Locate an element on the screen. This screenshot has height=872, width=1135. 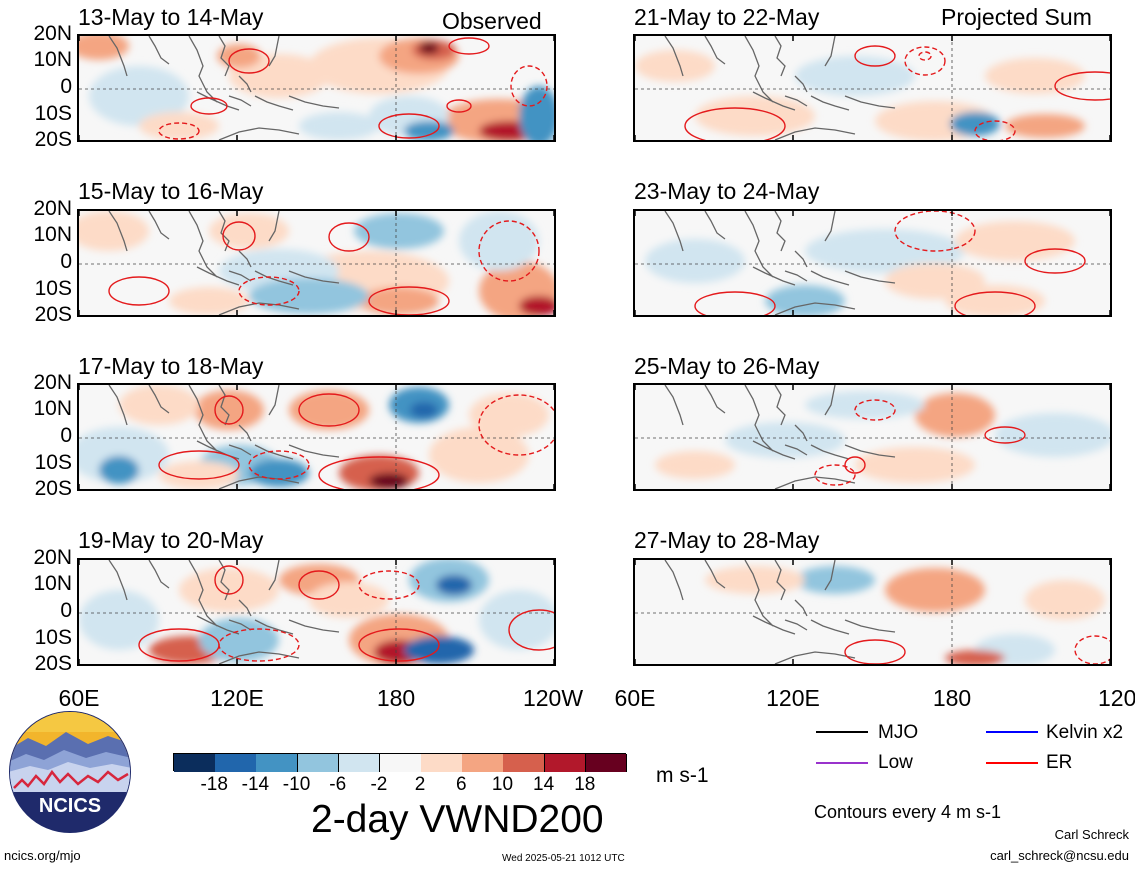
lon-label-120w-left: 120W is located at coordinates (553, 698).